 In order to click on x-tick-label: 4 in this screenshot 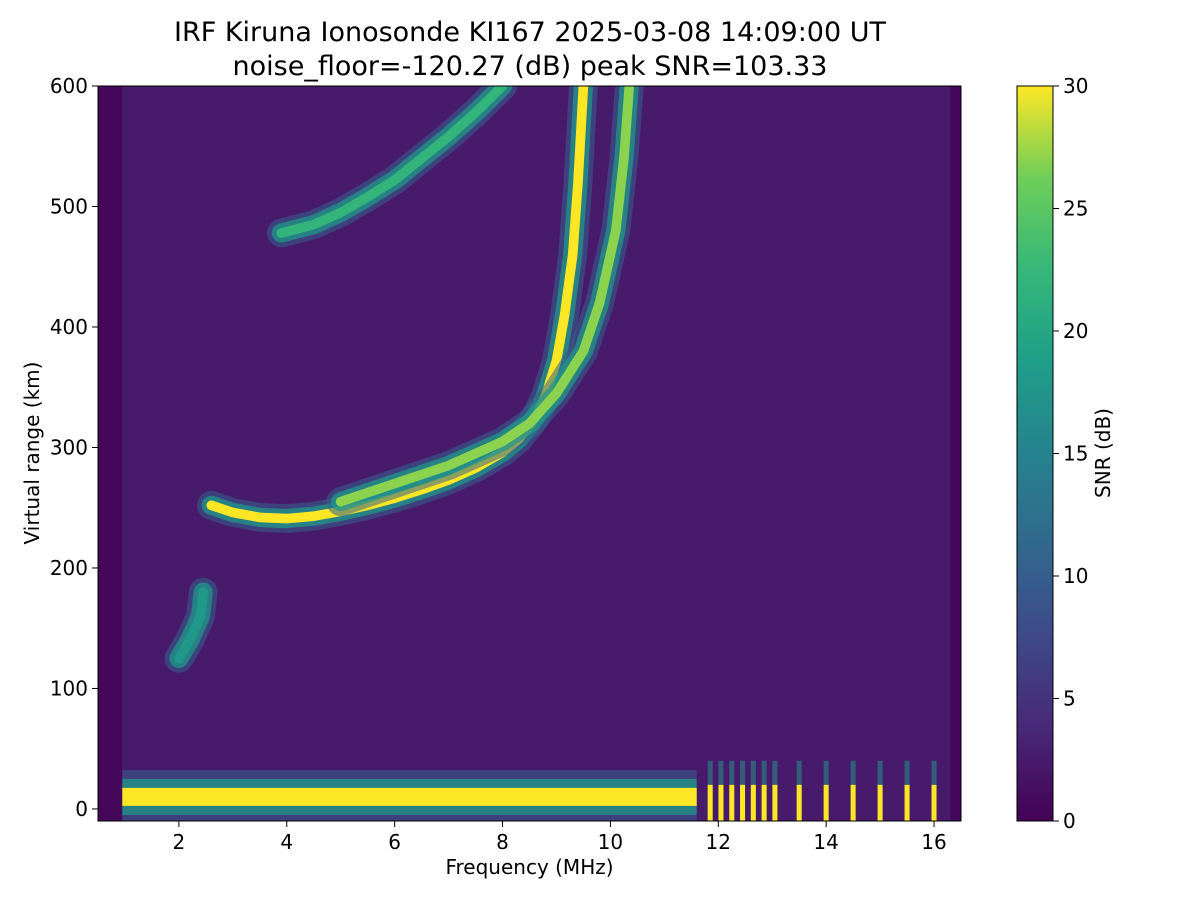, I will do `click(286, 842)`.